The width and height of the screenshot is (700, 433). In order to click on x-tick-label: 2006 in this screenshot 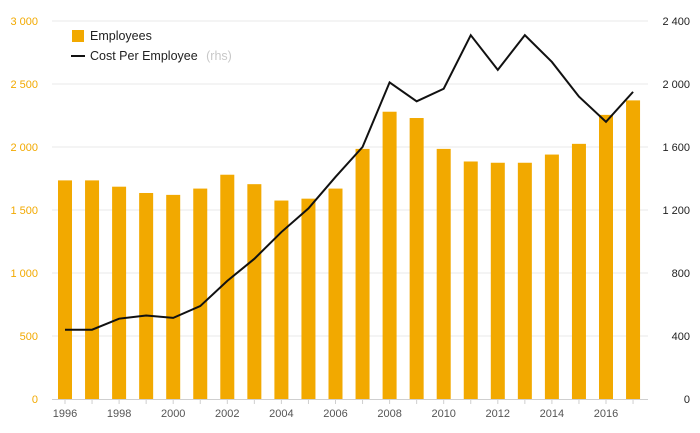, I will do `click(335, 414)`.